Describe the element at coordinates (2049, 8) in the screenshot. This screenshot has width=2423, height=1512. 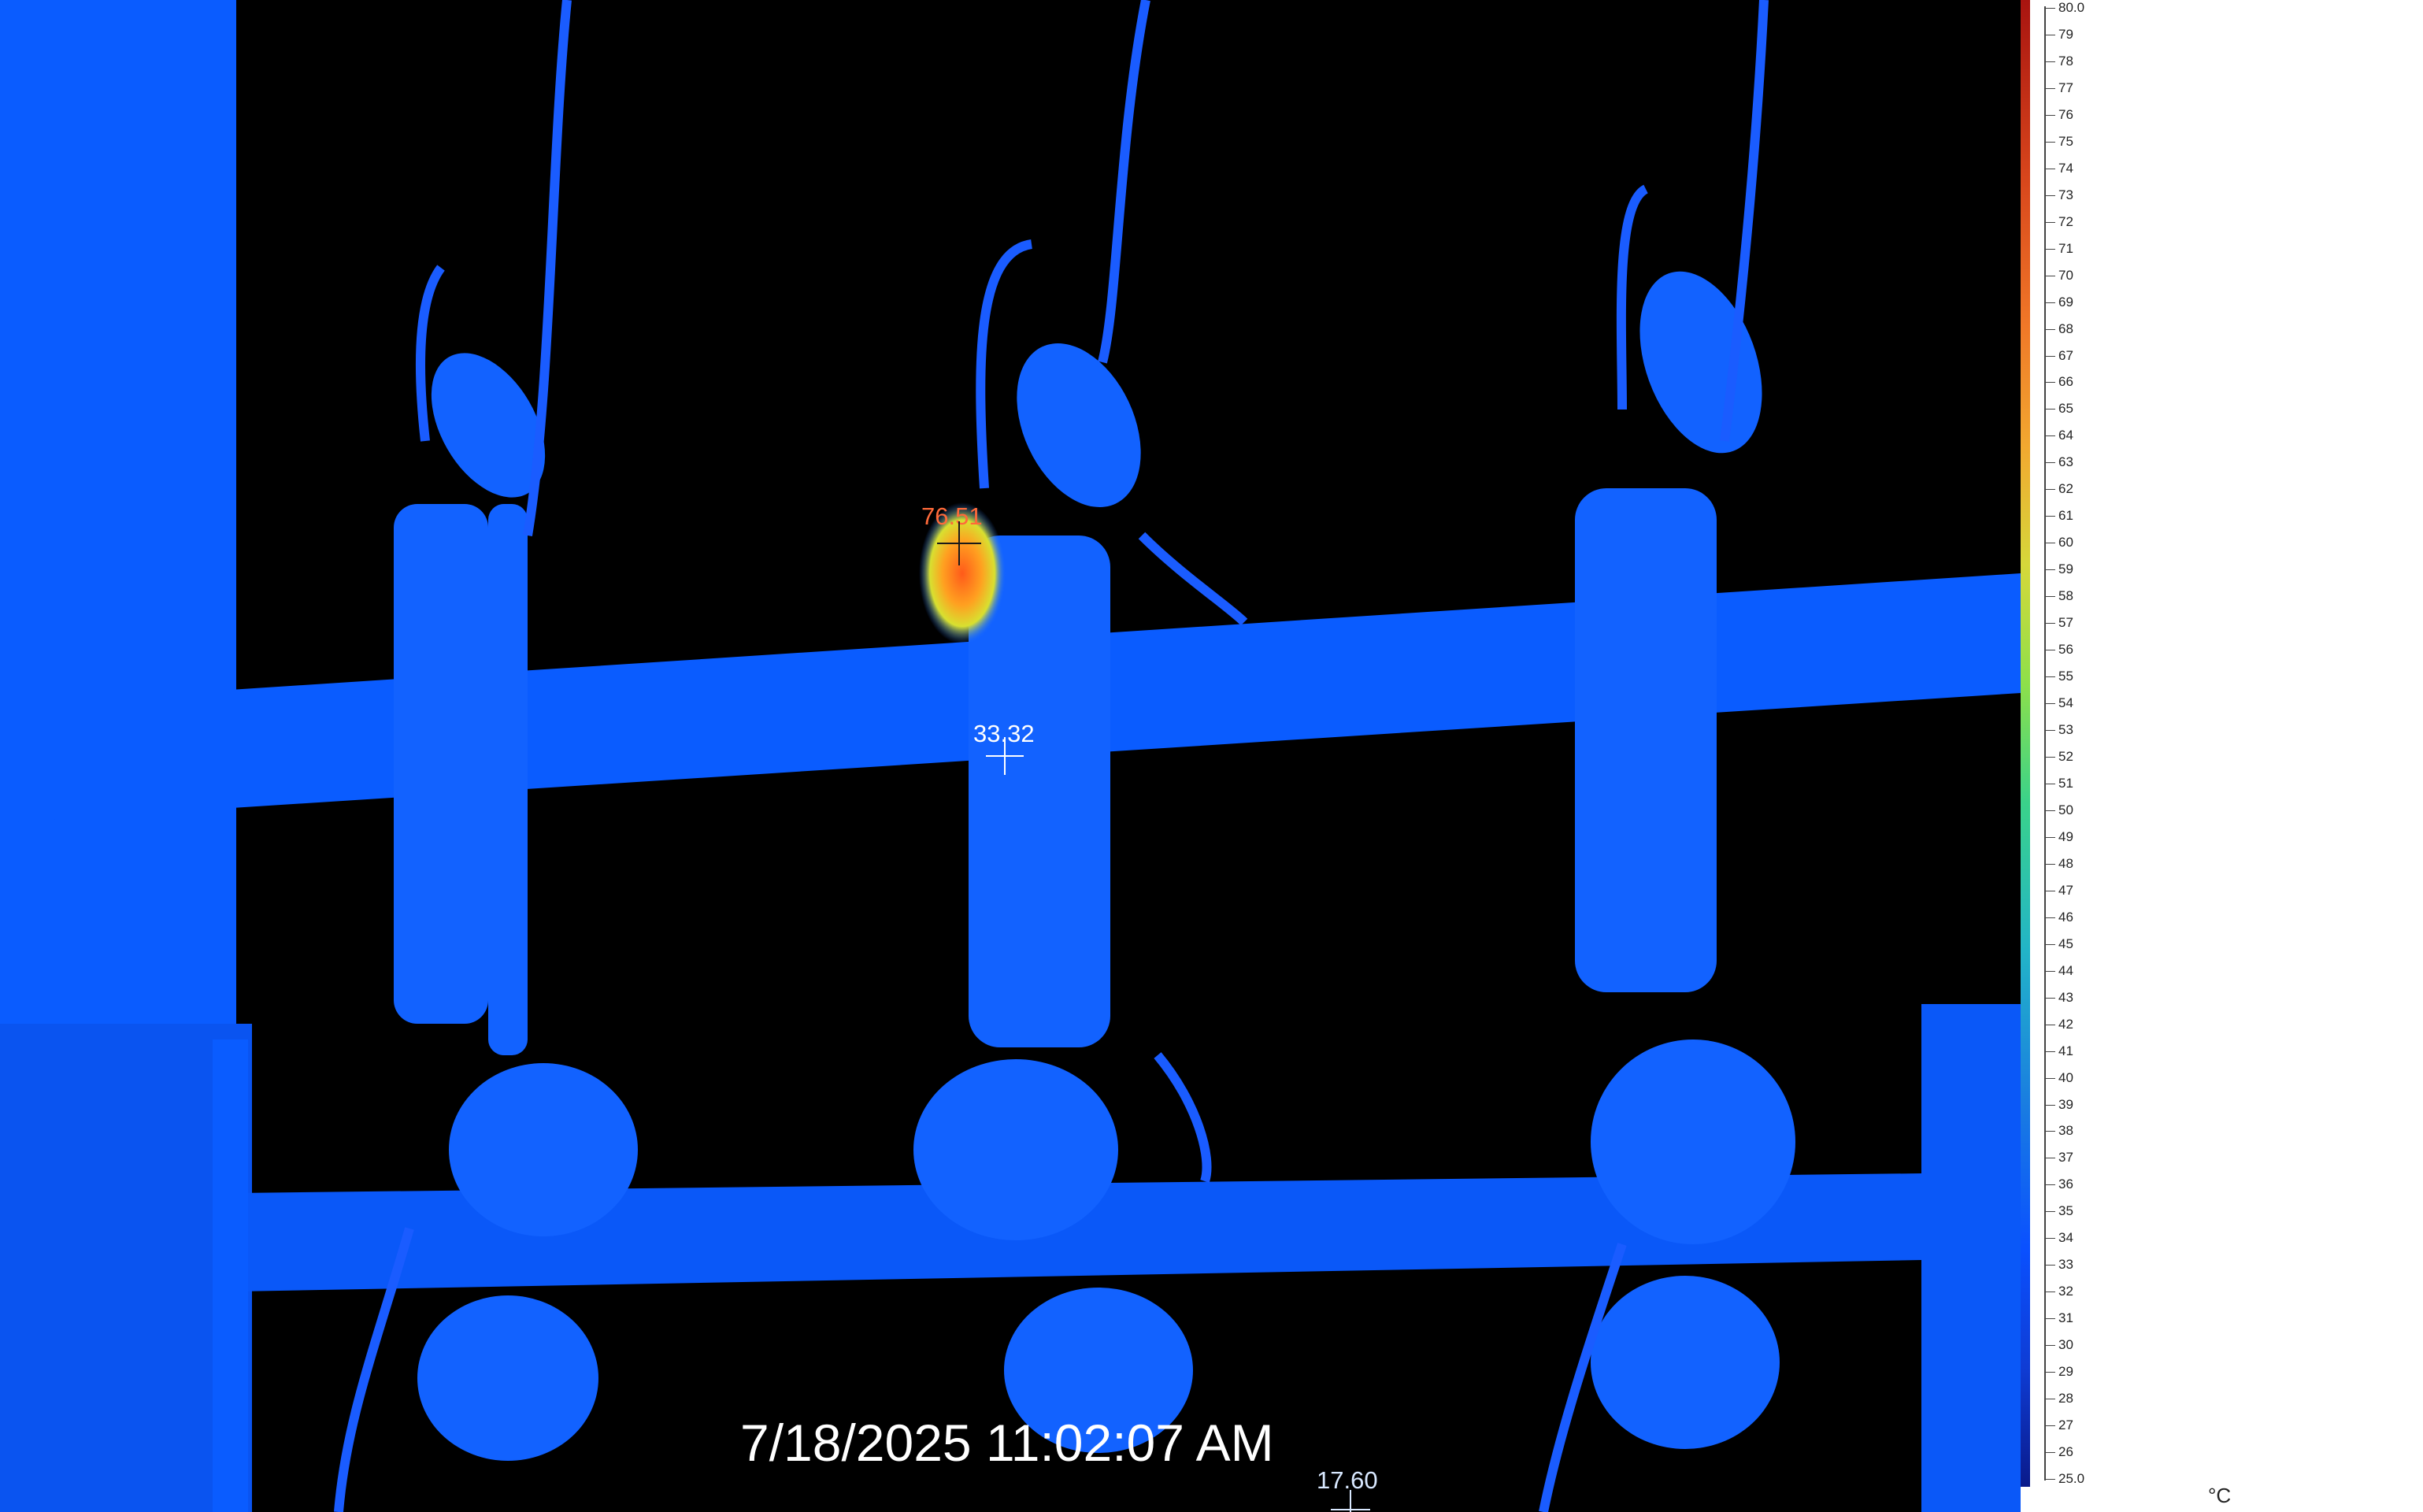
I see `scale-tick-max` at that location.